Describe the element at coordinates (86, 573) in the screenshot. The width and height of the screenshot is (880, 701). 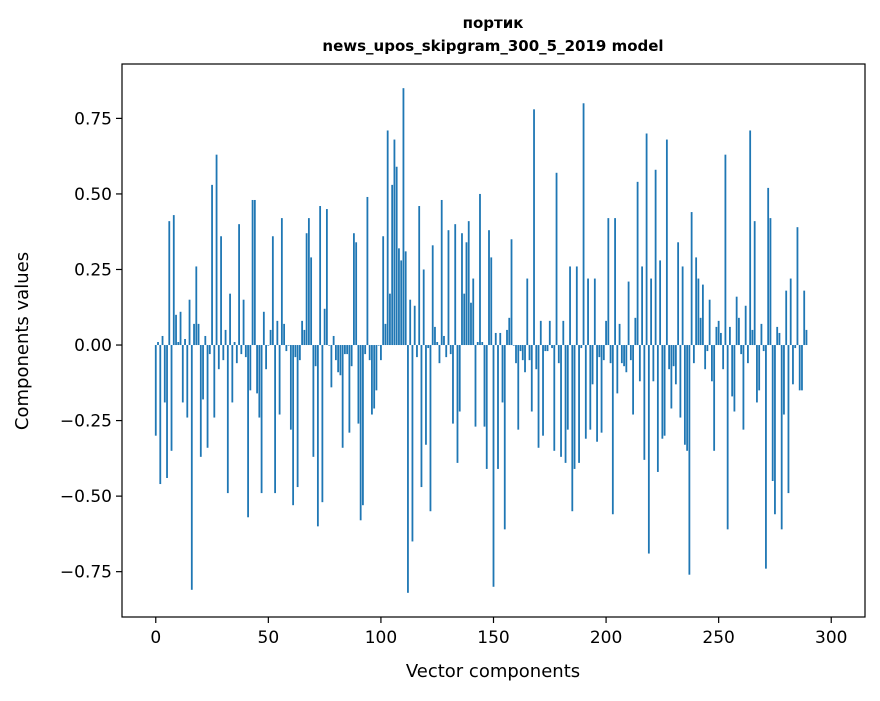
I see `y-tick-label: −0.75` at that location.